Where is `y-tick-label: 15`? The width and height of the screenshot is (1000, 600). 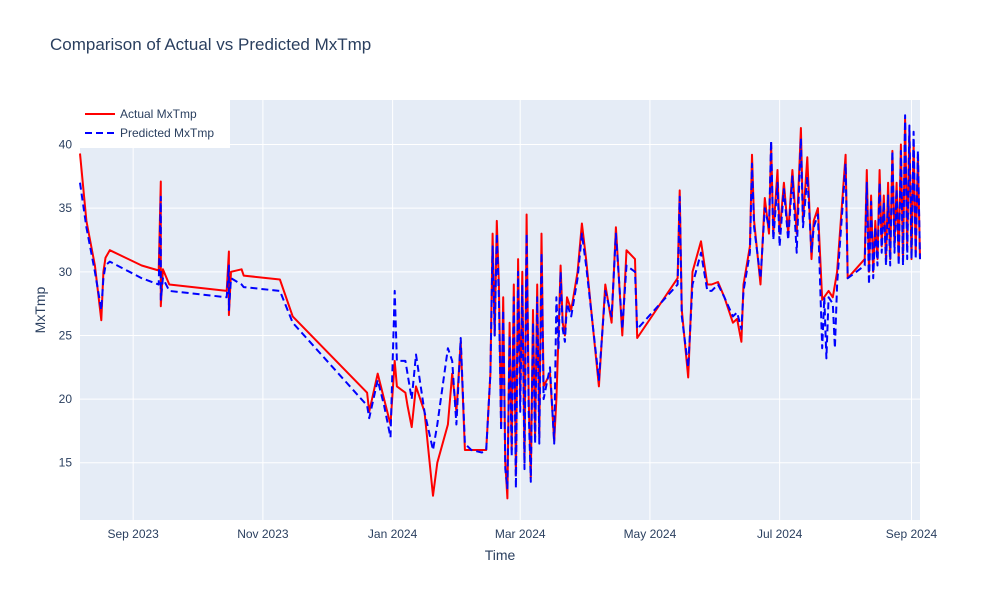
y-tick-label: 15 is located at coordinates (66, 463).